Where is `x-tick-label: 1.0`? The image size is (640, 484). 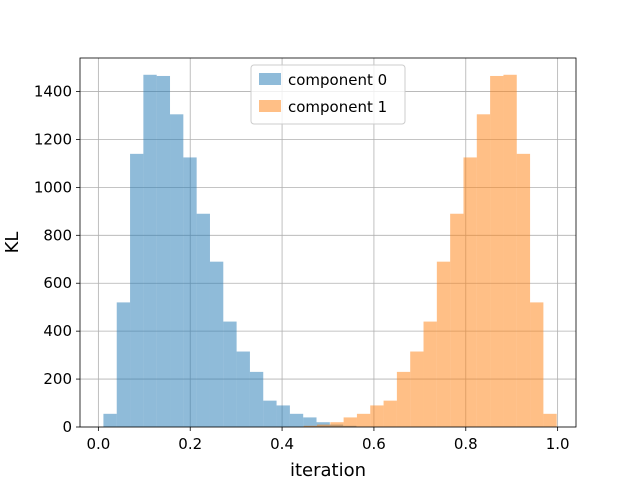
x-tick-label: 1.0 is located at coordinates (558, 444).